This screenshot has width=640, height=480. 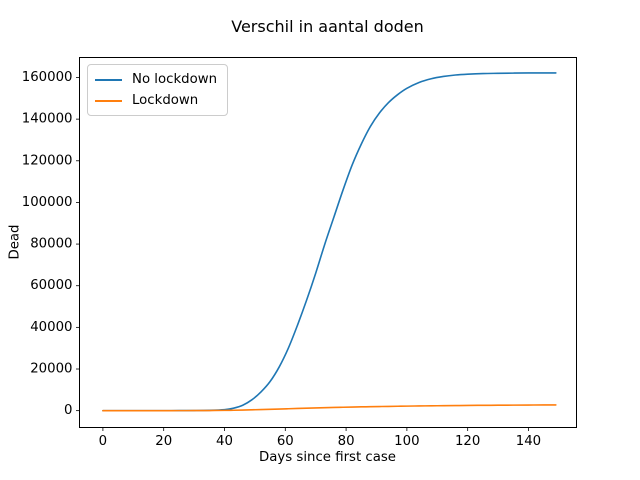 What do you see at coordinates (51, 327) in the screenshot?
I see `y-tick-label: 40000` at bounding box center [51, 327].